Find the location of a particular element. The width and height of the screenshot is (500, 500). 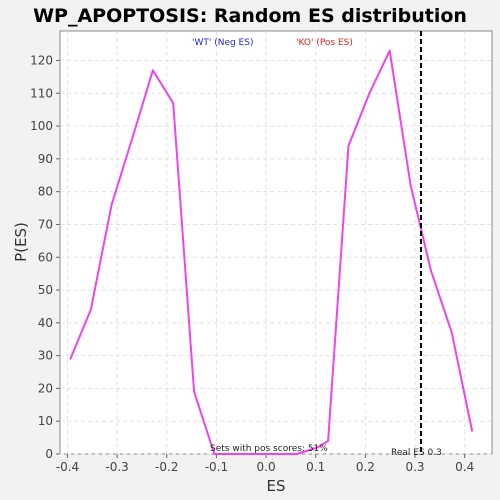

y-axis-ticks: 0 10 20 30 40 50 60 70 80 90 100 110 120 is located at coordinates (45, 257).